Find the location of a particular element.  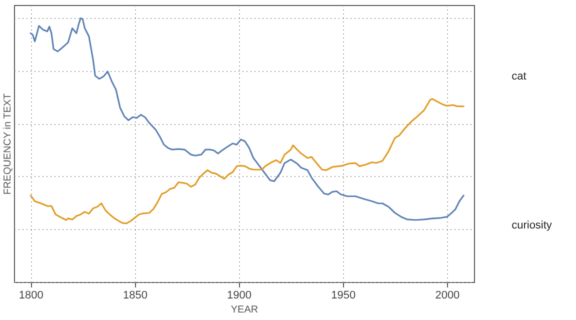

x-tick-label: 1850 is located at coordinates (135, 296).